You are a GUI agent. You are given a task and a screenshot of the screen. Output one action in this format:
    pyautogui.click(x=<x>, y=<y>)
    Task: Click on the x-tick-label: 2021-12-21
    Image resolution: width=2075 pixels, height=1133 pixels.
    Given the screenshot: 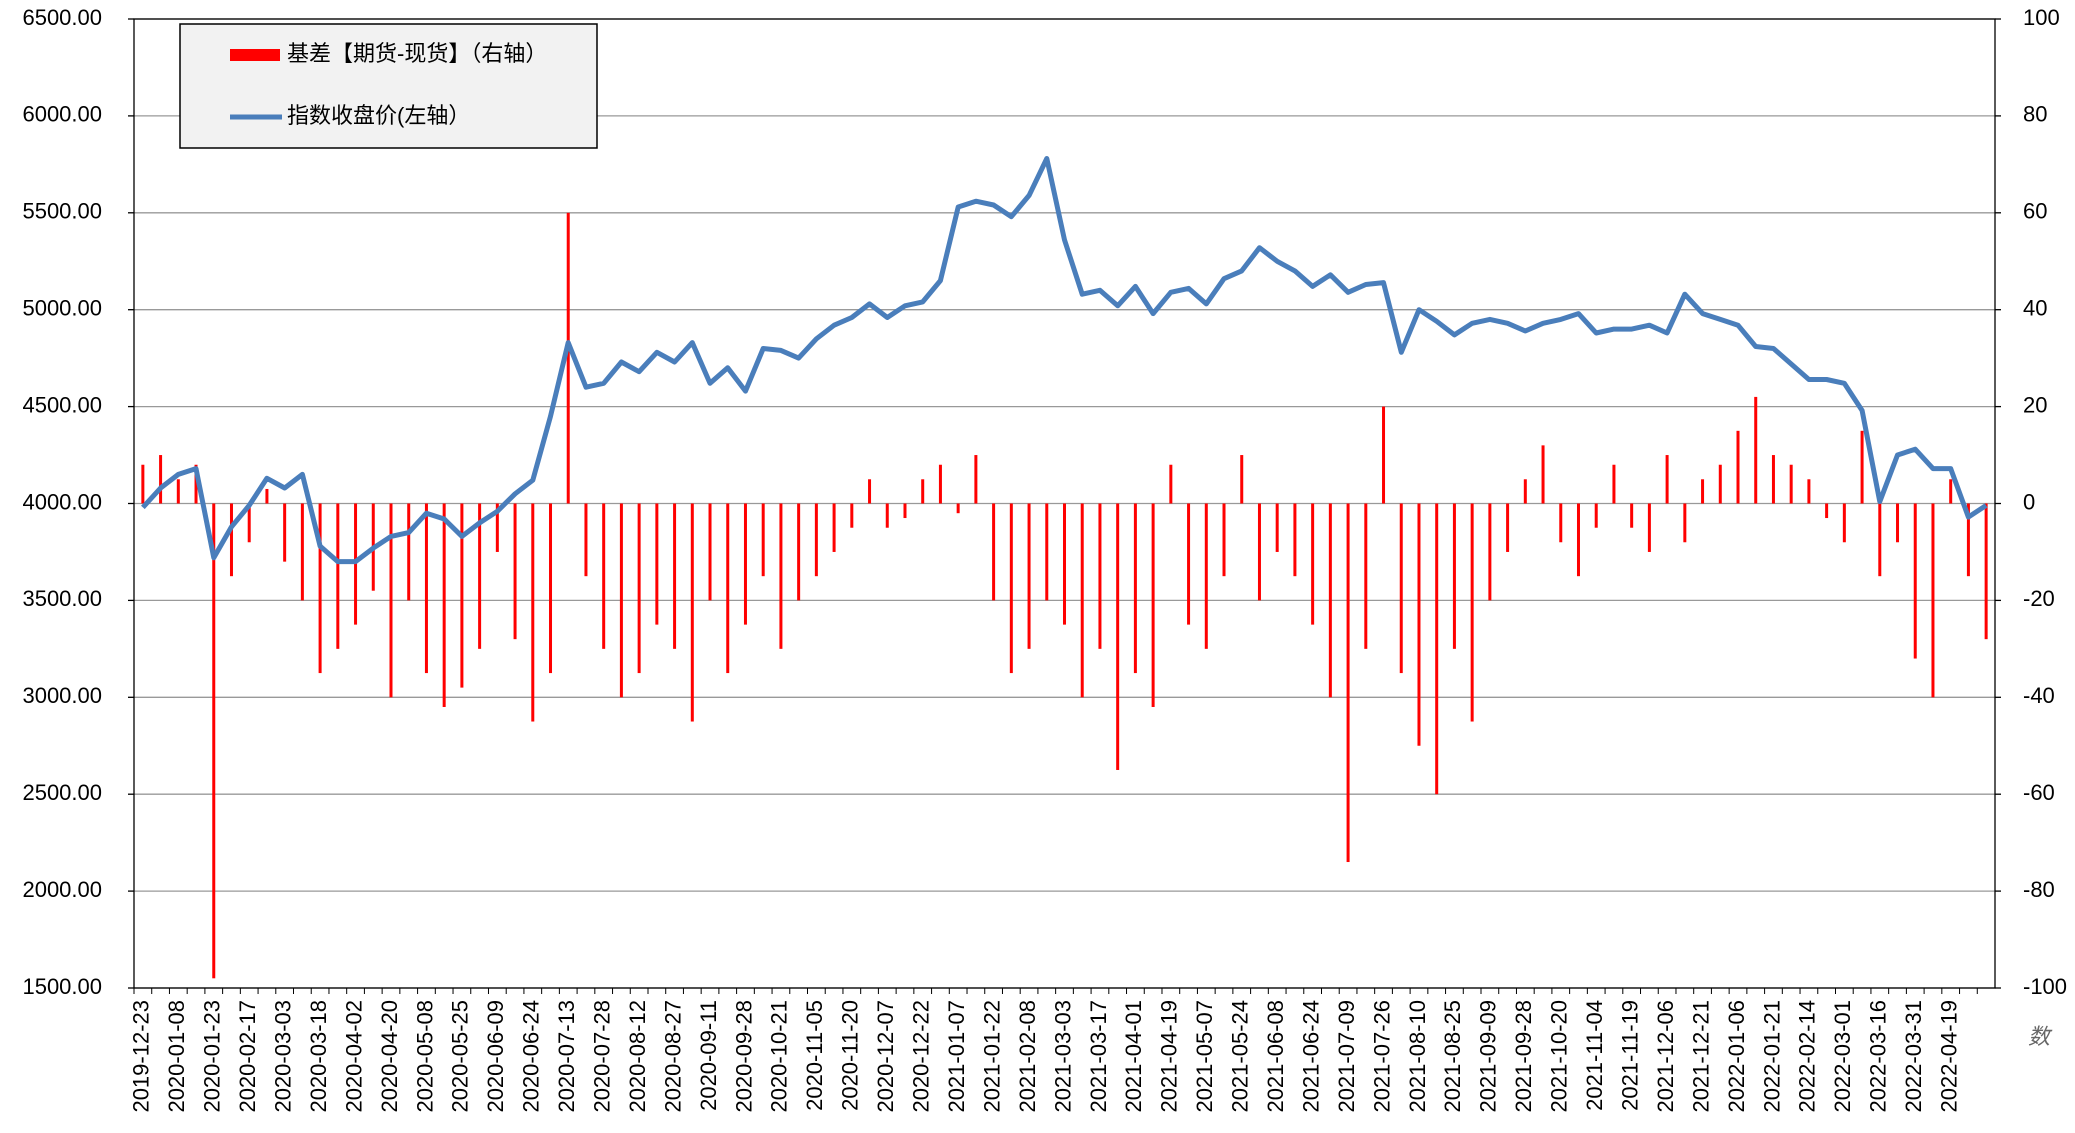 What is the action you would take?
    pyautogui.click(x=1700, y=1056)
    